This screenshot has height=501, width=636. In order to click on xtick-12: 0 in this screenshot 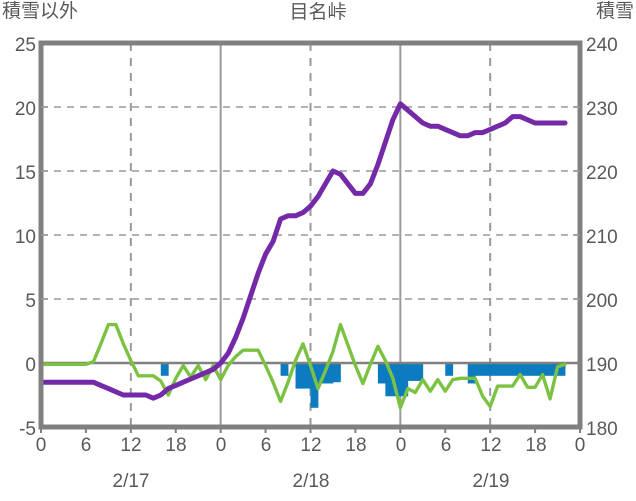, I will do `click(580, 445)`.